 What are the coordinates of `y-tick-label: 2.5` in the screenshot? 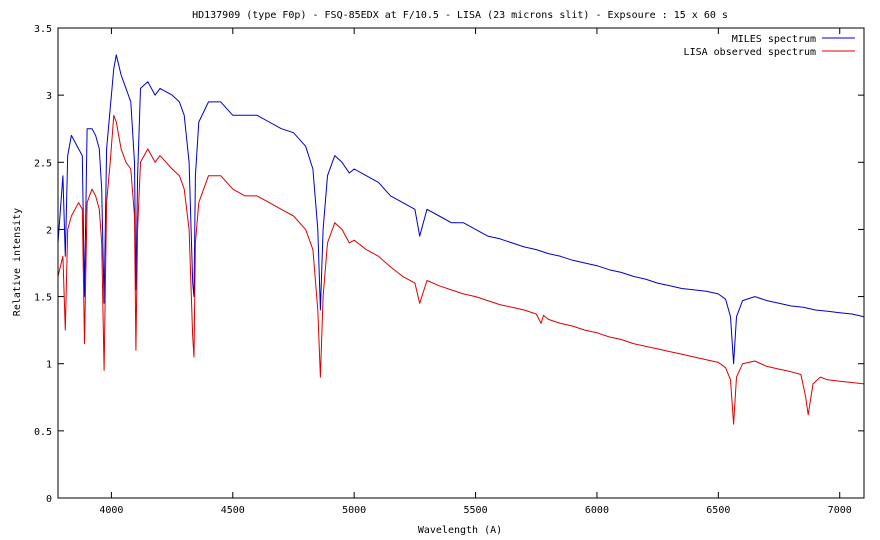 It's located at (43, 163).